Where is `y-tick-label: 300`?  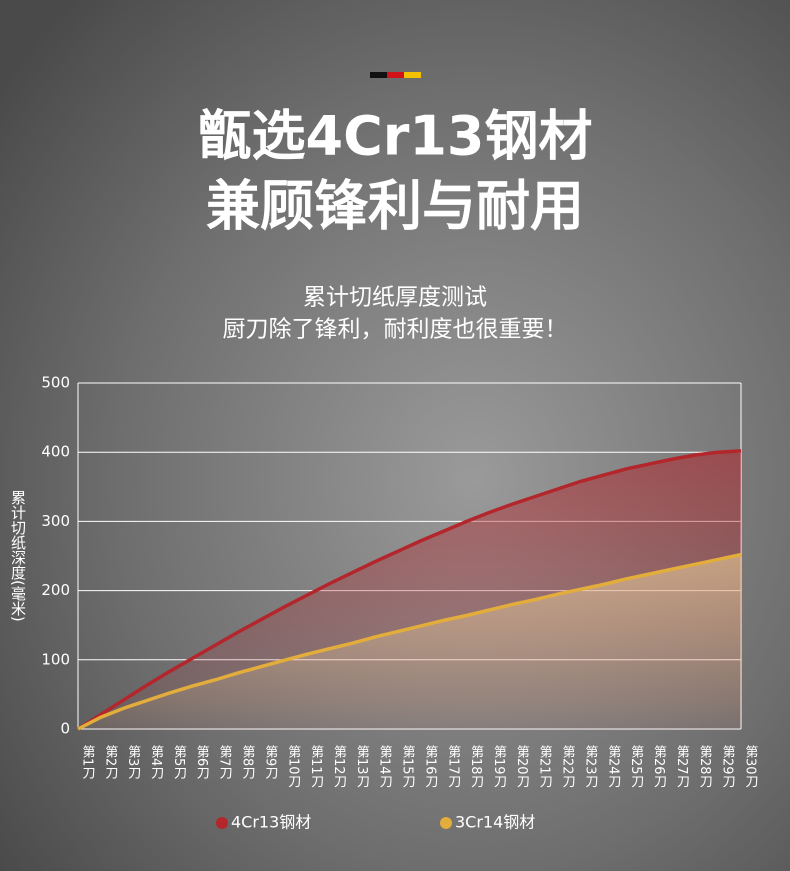 y-tick-label: 300 is located at coordinates (55, 521).